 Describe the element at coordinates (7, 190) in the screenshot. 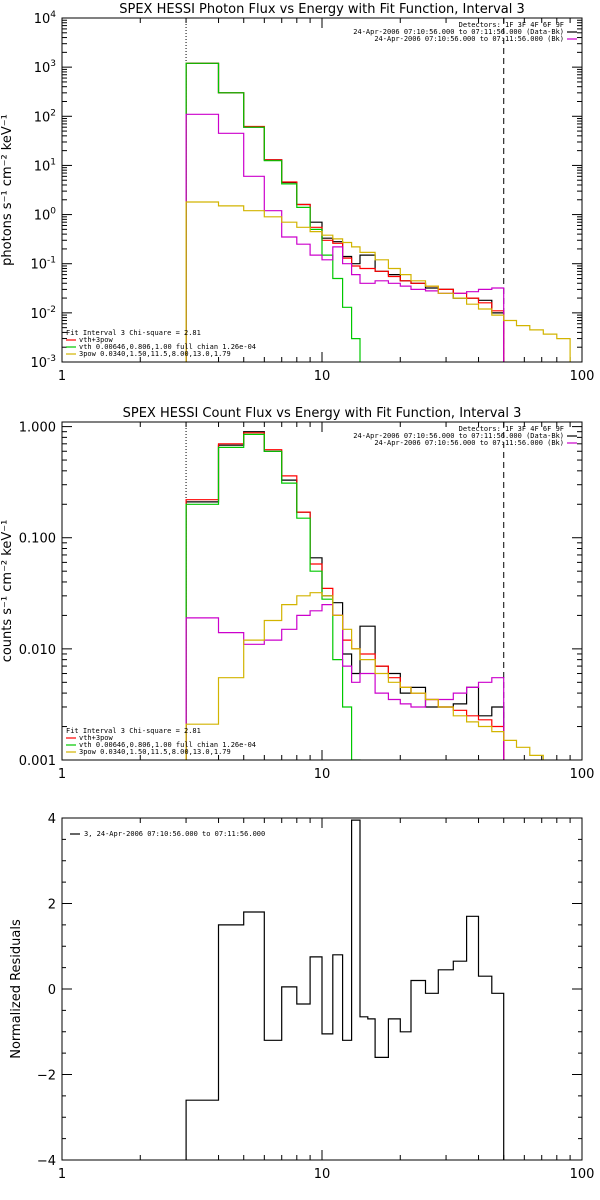

I see `y-axis-label: photons s⁻¹ cm⁻² keV⁻¹` at that location.